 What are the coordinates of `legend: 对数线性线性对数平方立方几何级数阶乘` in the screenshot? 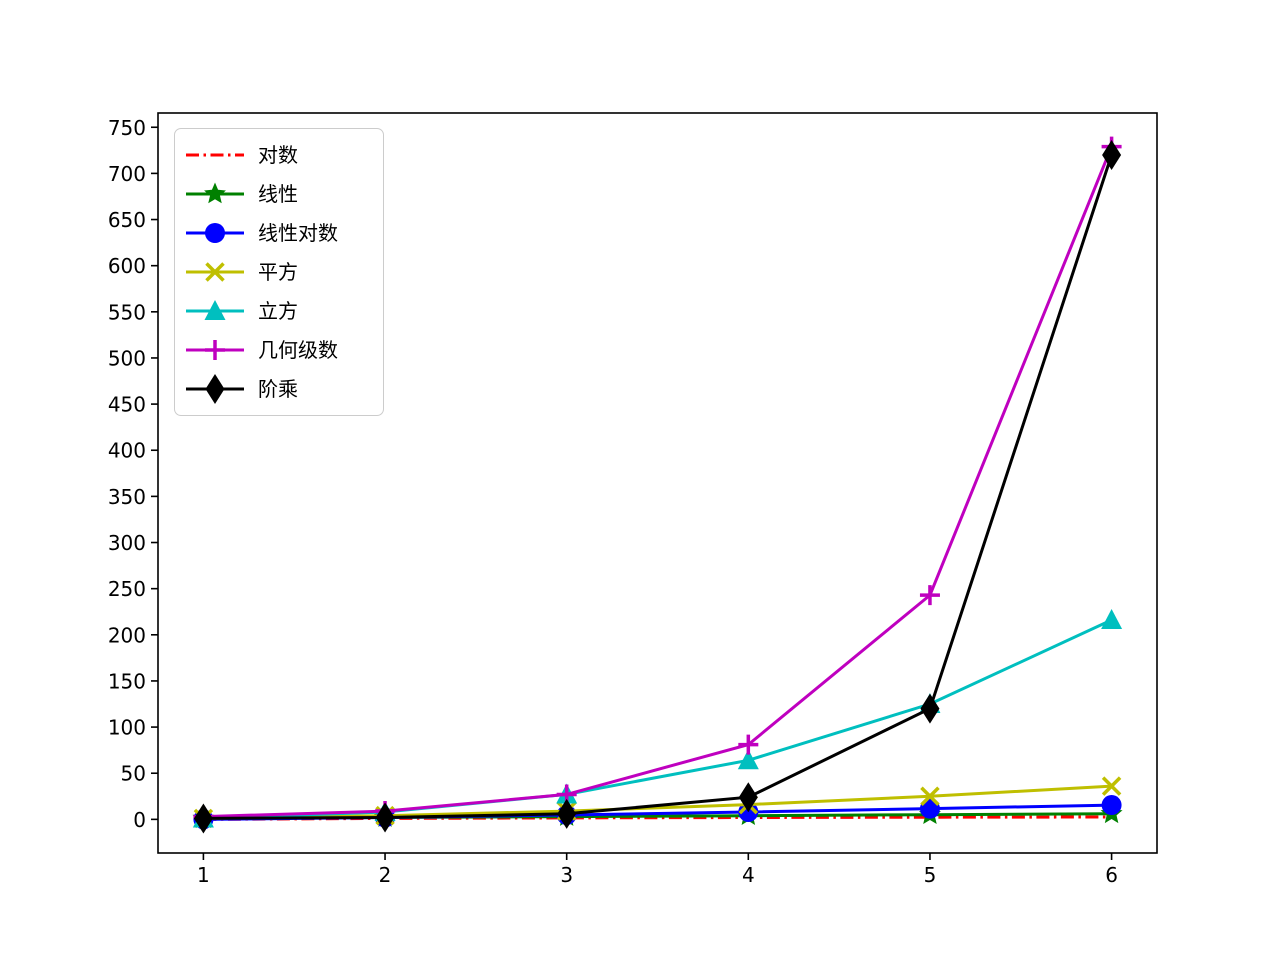 It's located at (279, 272).